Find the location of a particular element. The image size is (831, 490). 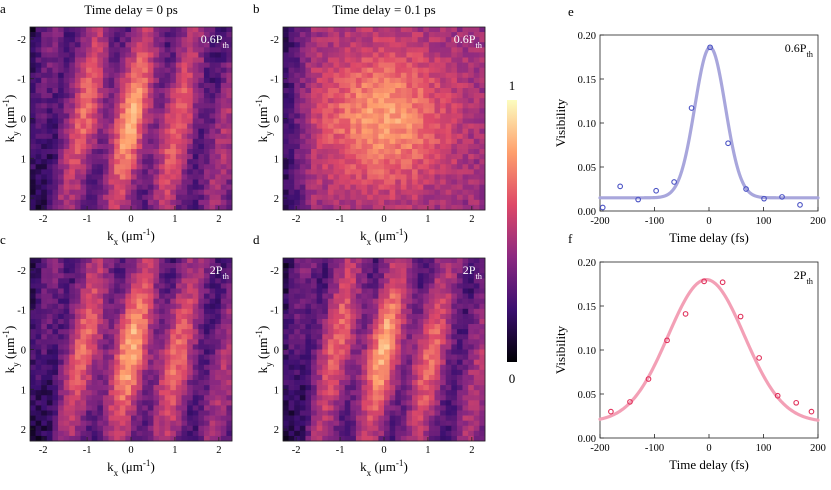

x-tick-label: -200 is located at coordinates (599, 448).